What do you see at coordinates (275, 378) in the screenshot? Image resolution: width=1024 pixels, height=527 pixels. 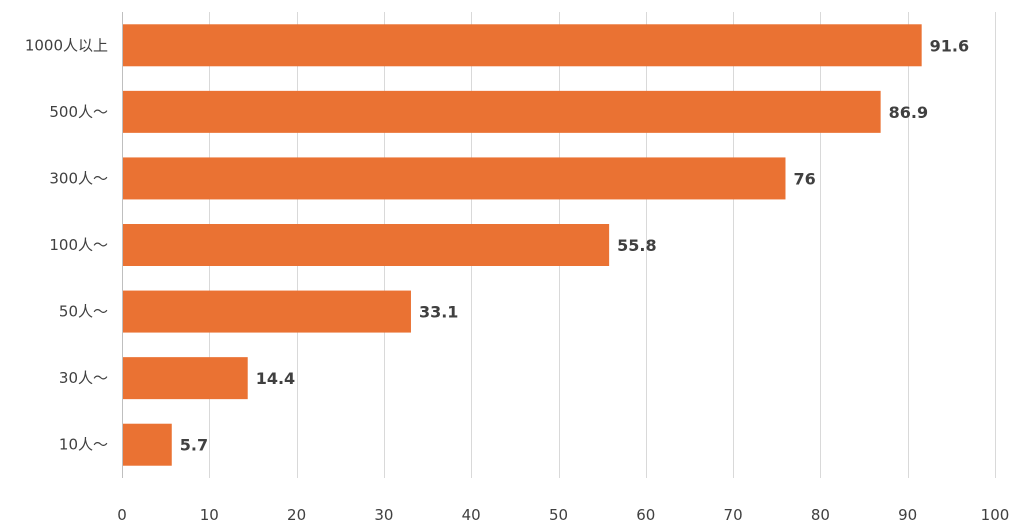 I see `data-label: 14.4` at bounding box center [275, 378].